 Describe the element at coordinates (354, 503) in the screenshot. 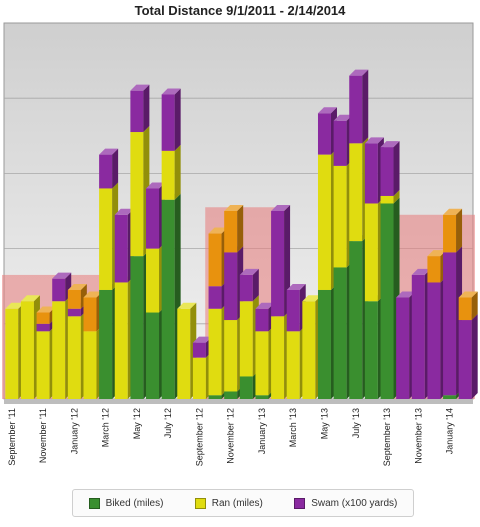

I see `legend-label-swam: Swam (x100 yards)` at that location.